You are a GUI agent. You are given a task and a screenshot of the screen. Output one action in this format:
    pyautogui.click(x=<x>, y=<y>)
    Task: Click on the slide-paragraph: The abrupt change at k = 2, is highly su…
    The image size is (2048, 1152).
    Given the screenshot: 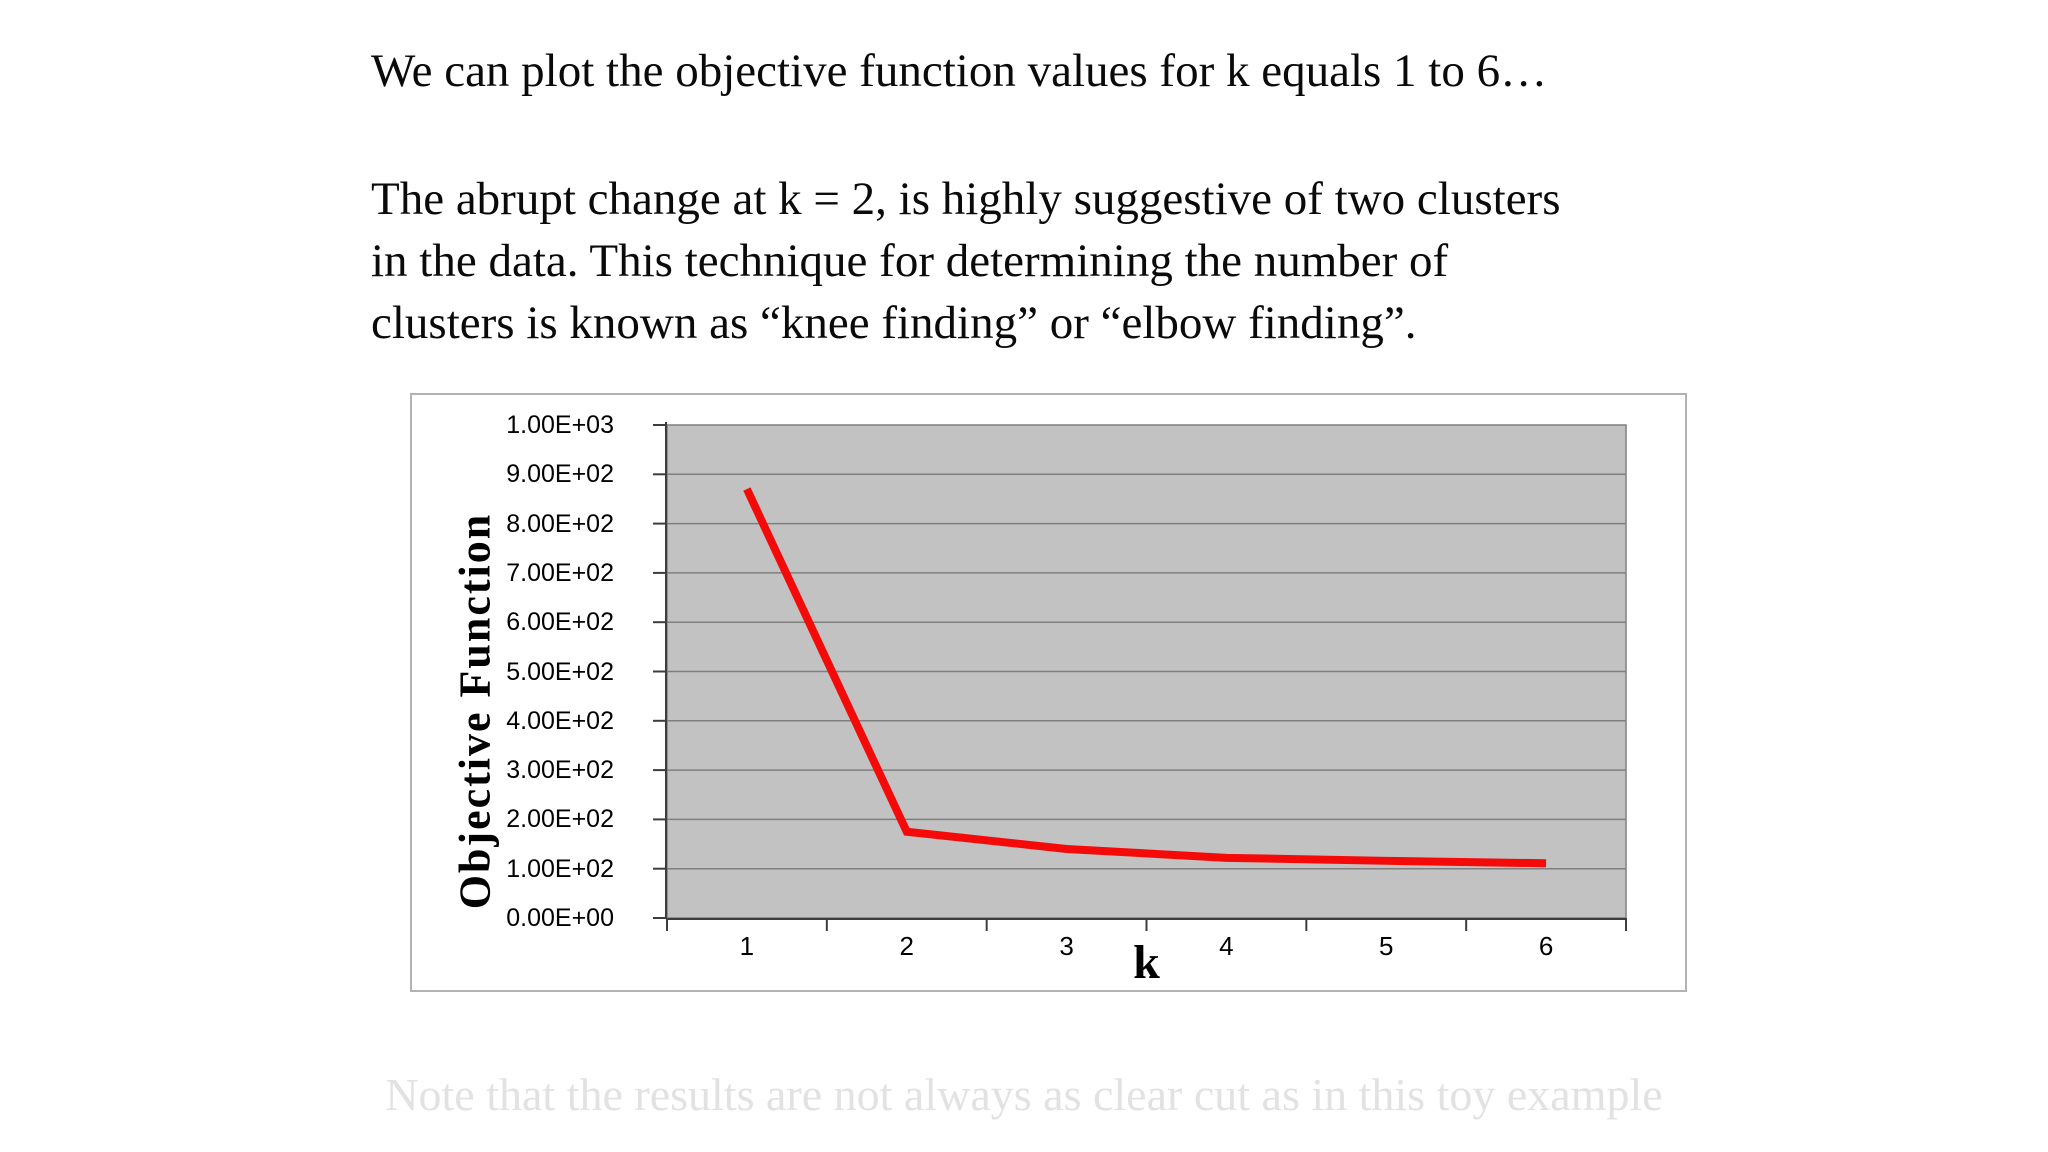 What is the action you would take?
    pyautogui.click(x=966, y=261)
    